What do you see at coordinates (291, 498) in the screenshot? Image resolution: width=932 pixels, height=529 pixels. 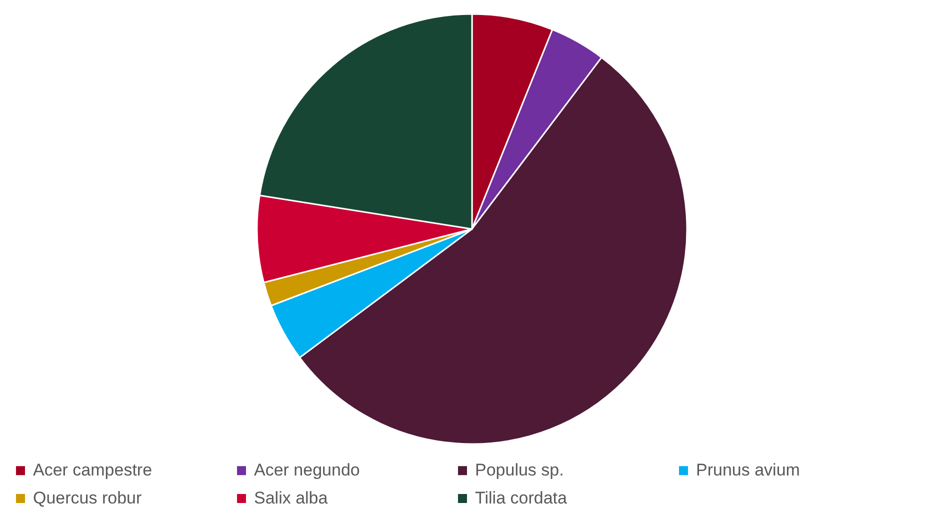 I see `legend-label: Salix alba` at bounding box center [291, 498].